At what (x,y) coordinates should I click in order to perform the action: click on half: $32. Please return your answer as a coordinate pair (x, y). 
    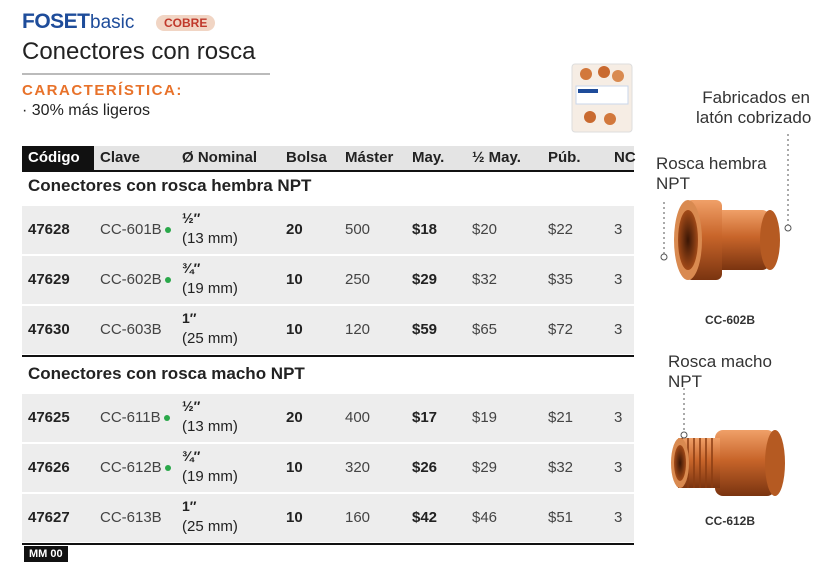
    Looking at the image, I should click on (485, 279).